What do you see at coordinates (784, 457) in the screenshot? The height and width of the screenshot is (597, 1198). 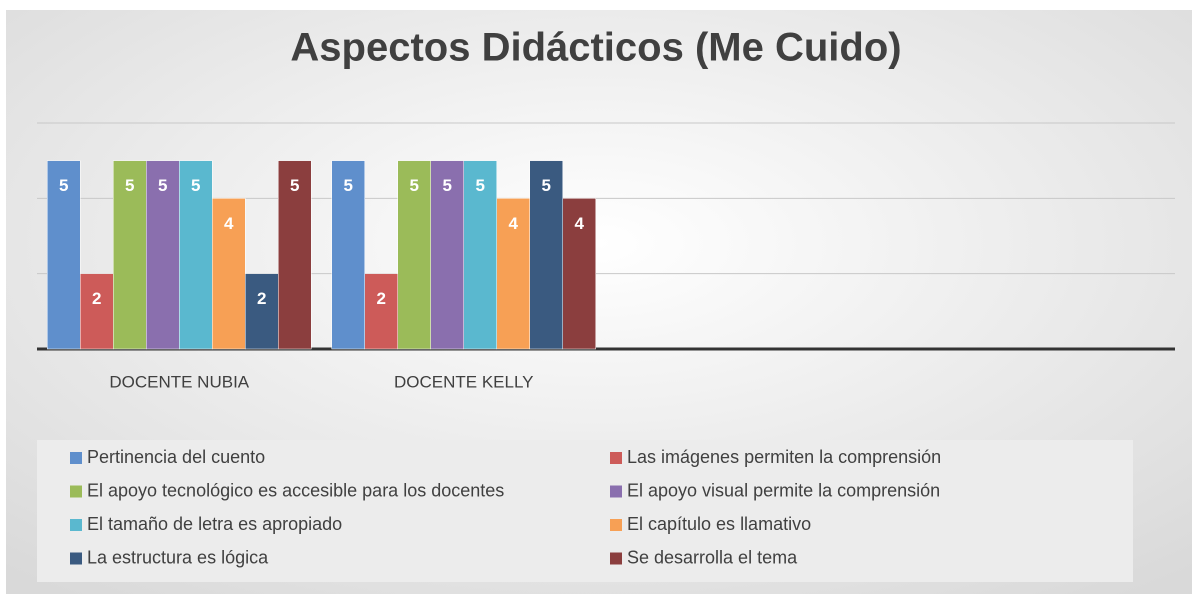 I see `legend-label: Las imágenes permiten la comprensión` at bounding box center [784, 457].